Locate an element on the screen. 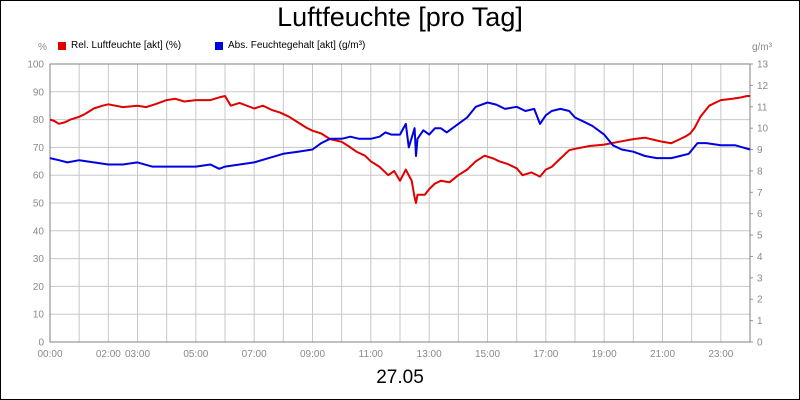 This screenshot has height=400, width=800. y-left-tick-label: 80 is located at coordinates (39, 120).